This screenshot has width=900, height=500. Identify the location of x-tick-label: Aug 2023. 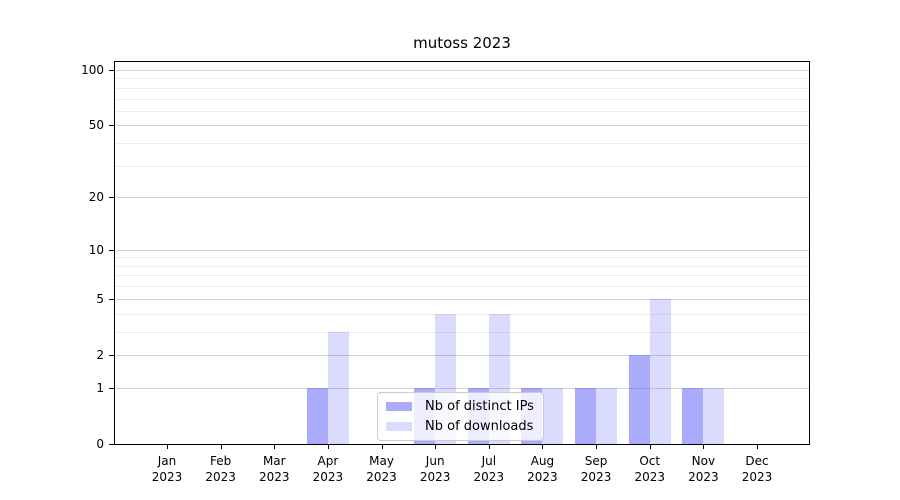
(542, 469).